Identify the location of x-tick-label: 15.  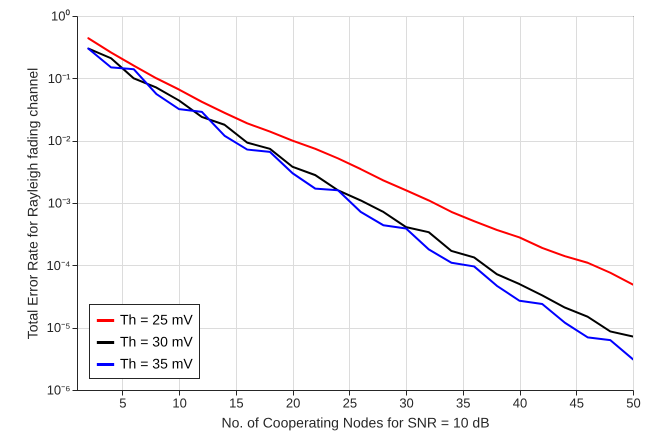
(236, 403).